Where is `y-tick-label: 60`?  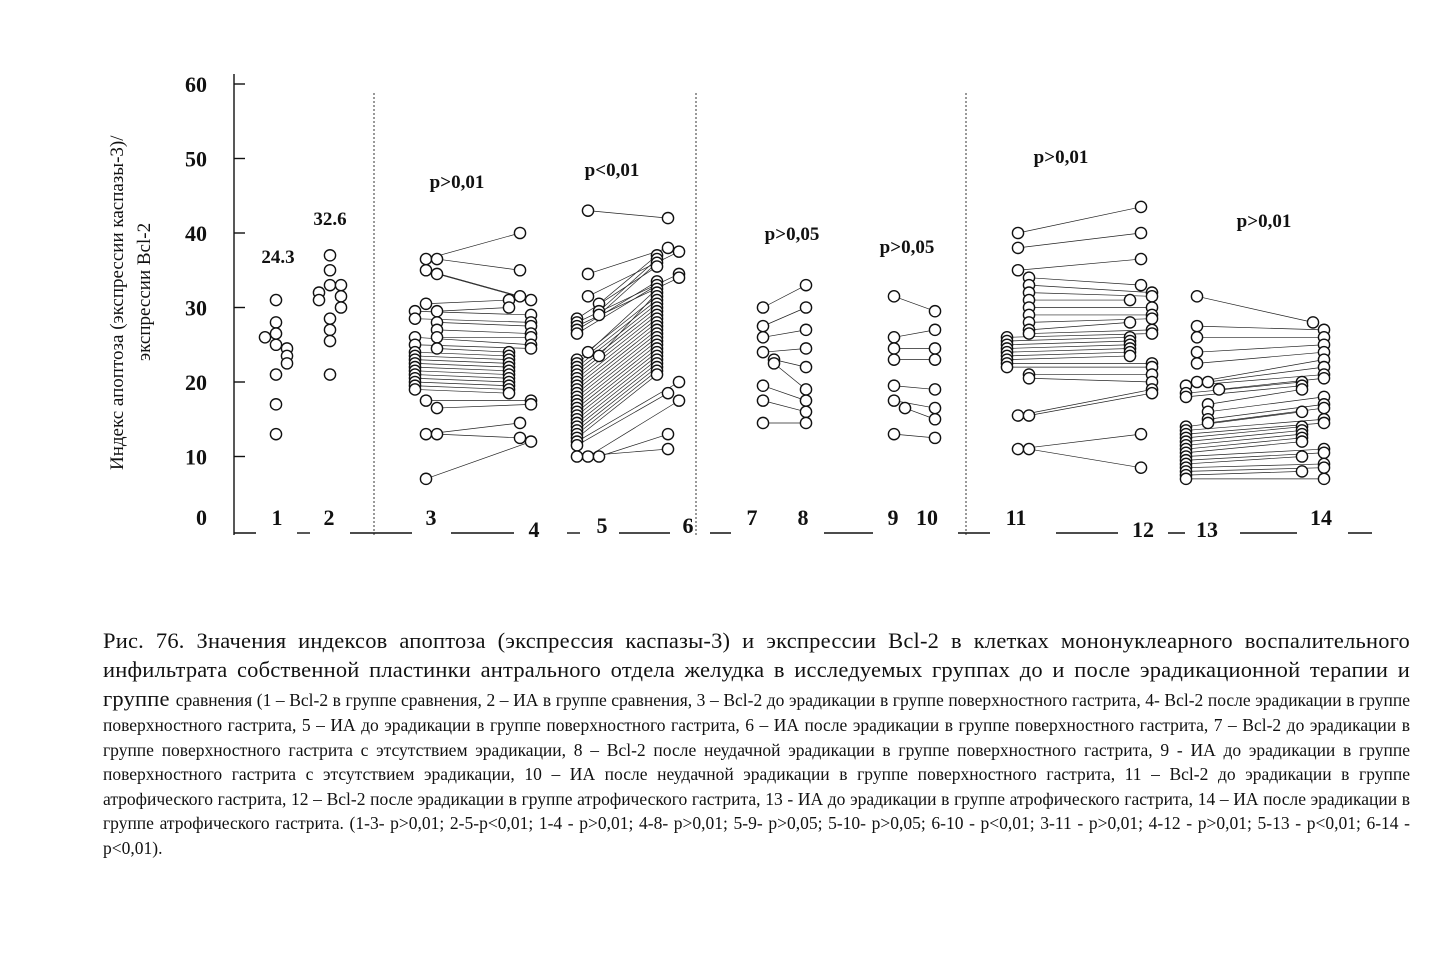
y-tick-label: 60 is located at coordinates (196, 84).